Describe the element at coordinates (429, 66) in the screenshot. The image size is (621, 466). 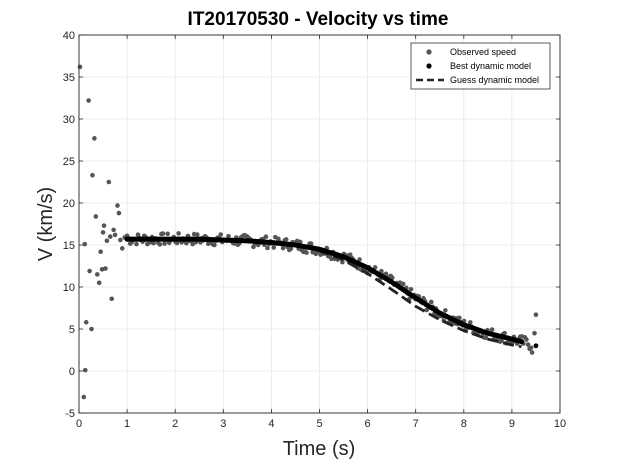
I see `legend-marker-best` at that location.